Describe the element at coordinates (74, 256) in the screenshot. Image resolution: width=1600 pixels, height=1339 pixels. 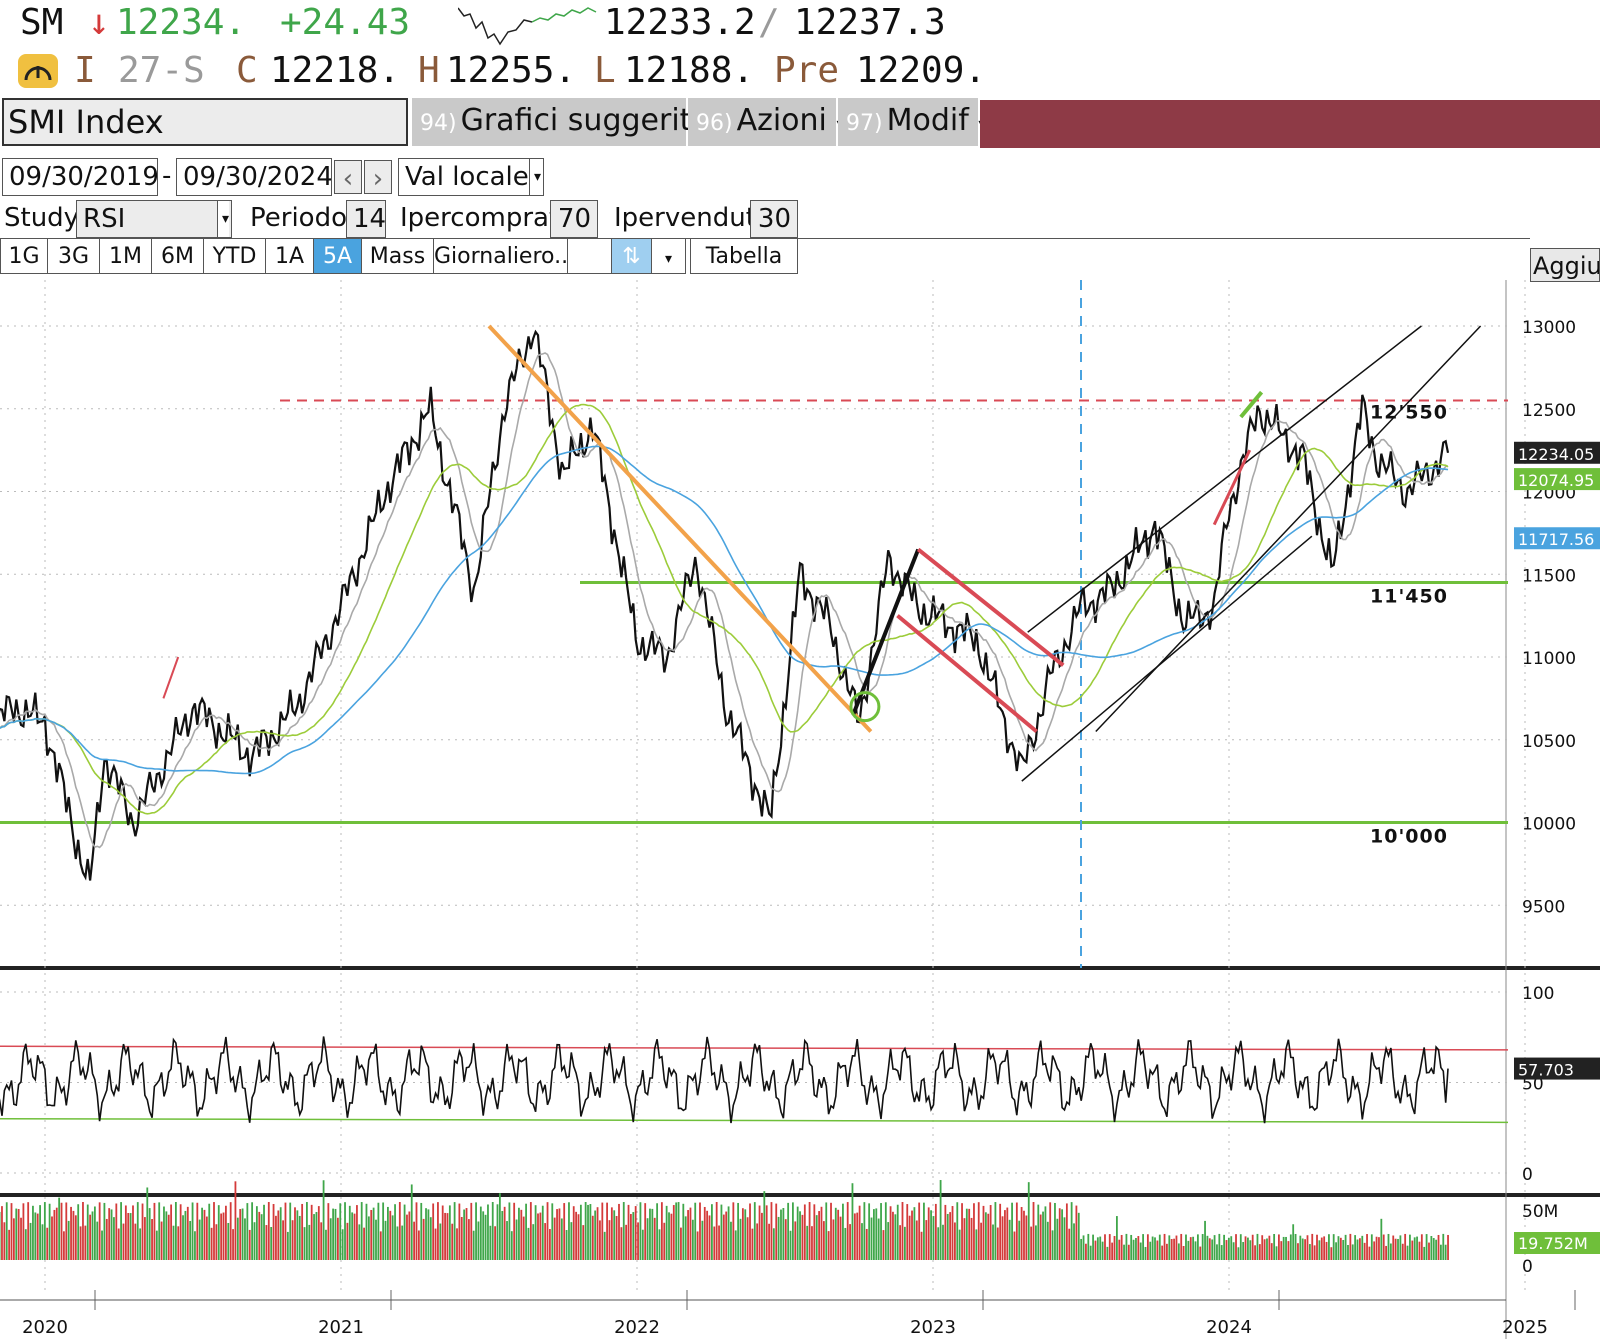
I see `tab-3g: 3G` at that location.